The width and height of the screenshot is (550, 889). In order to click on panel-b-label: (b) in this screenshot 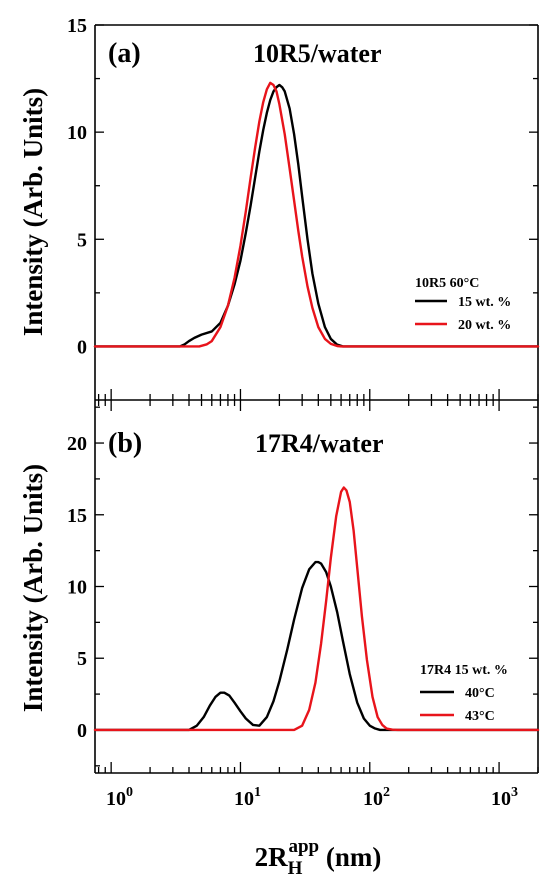, I will do `click(125, 443)`.